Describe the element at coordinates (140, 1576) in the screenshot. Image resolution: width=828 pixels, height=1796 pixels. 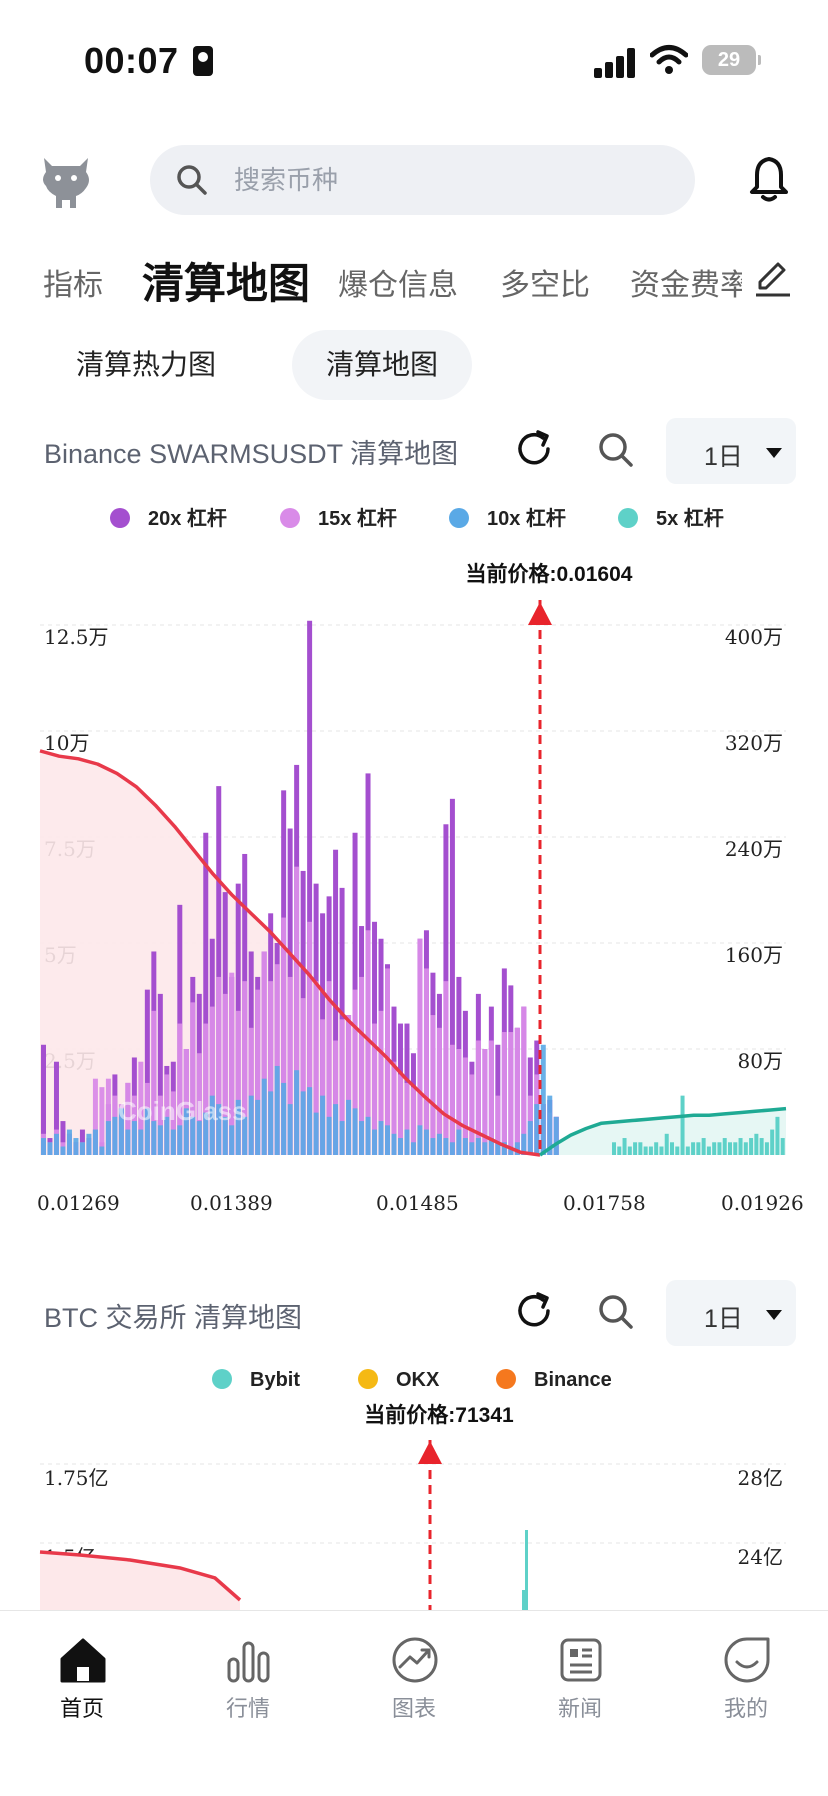
I see `short-cumulative-line` at that location.